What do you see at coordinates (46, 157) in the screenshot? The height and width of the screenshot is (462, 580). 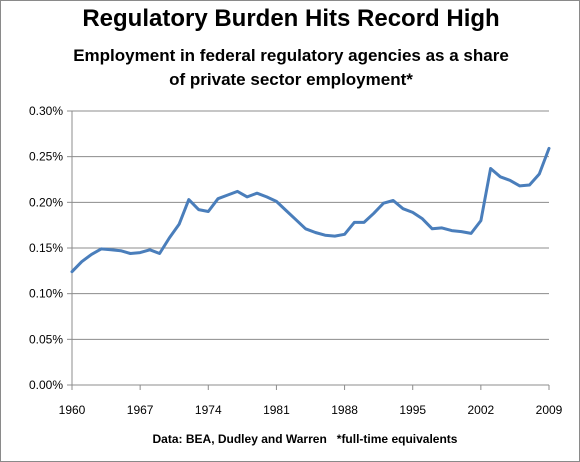 I see `y-tick-label: 0.25%` at bounding box center [46, 157].